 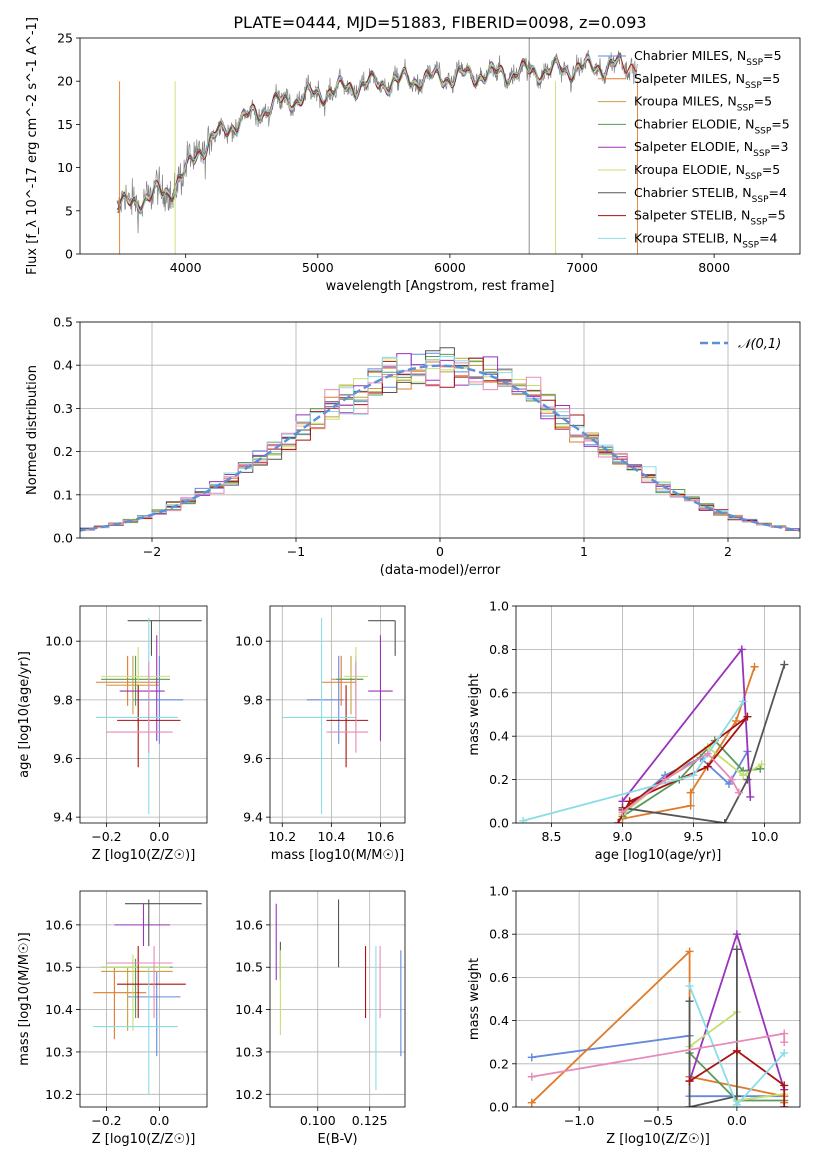 I want to click on y-tick-label: 0.2, so click(x=63, y=451).